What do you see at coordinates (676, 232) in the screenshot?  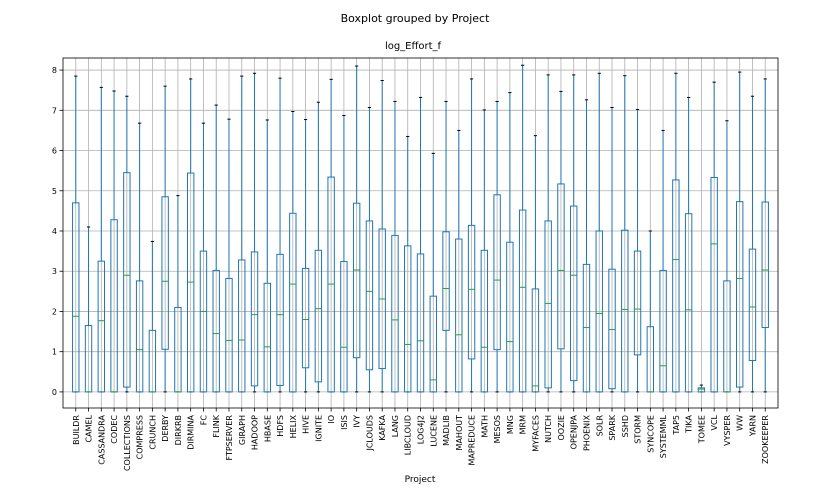 I see `box-tap5` at bounding box center [676, 232].